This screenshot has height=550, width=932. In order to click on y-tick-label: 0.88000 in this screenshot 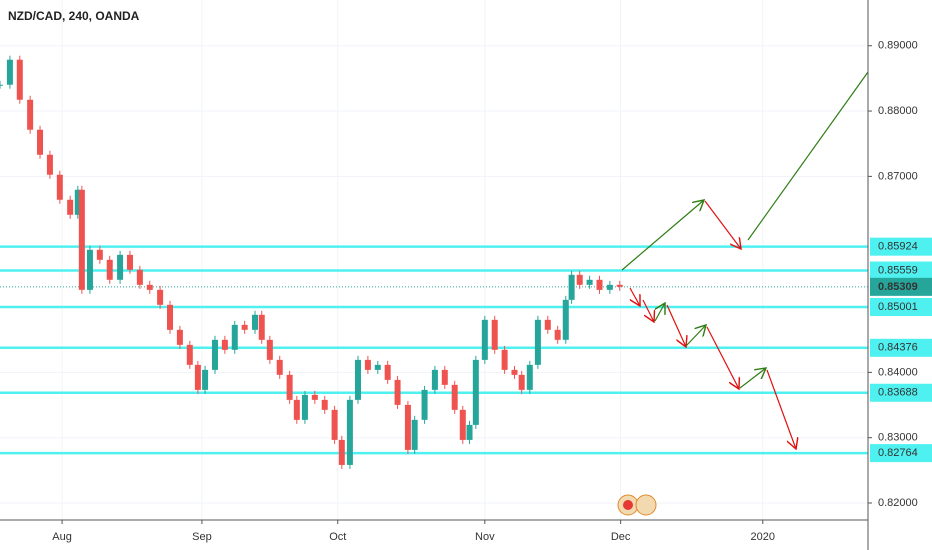, I will do `click(898, 111)`.